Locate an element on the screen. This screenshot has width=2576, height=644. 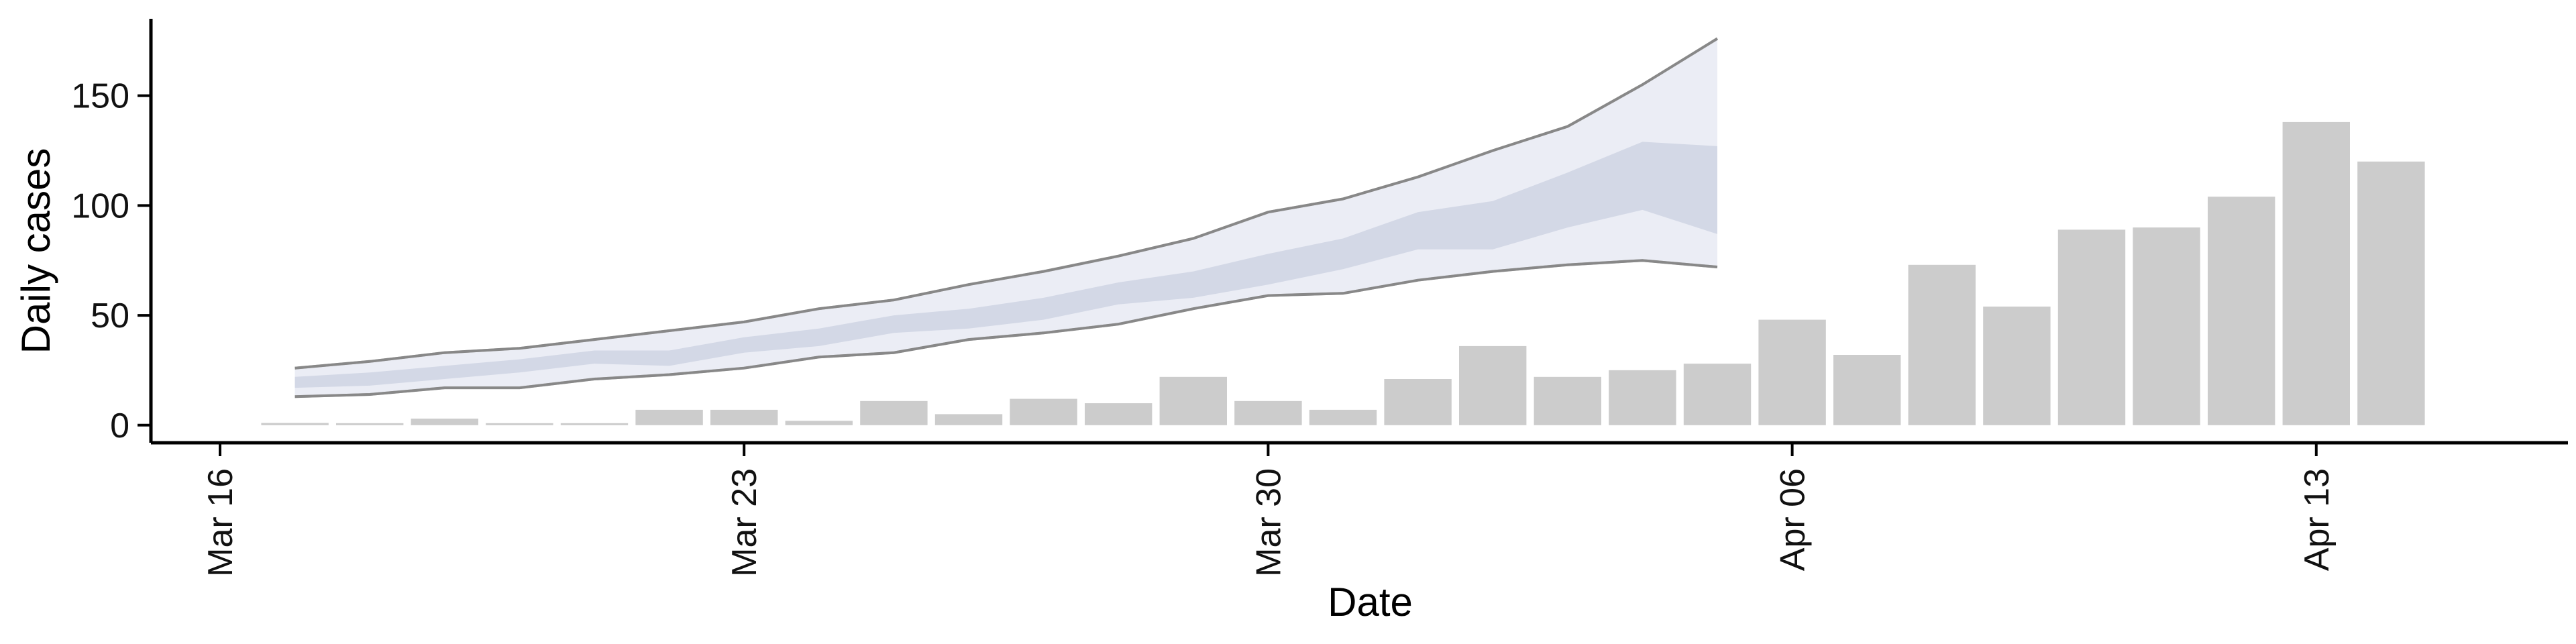
y-tick-label: 50 is located at coordinates (110, 316).